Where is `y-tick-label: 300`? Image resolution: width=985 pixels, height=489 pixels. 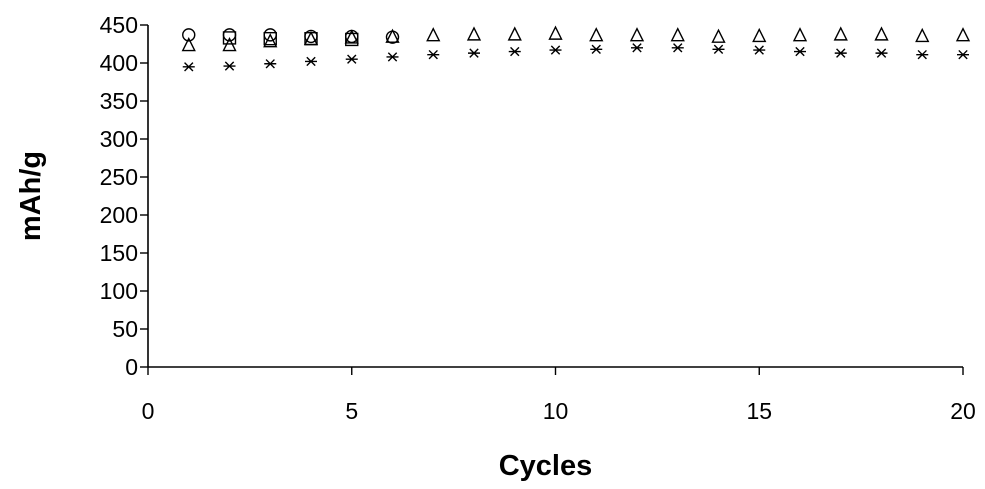
y-tick-label: 300 is located at coordinates (119, 139).